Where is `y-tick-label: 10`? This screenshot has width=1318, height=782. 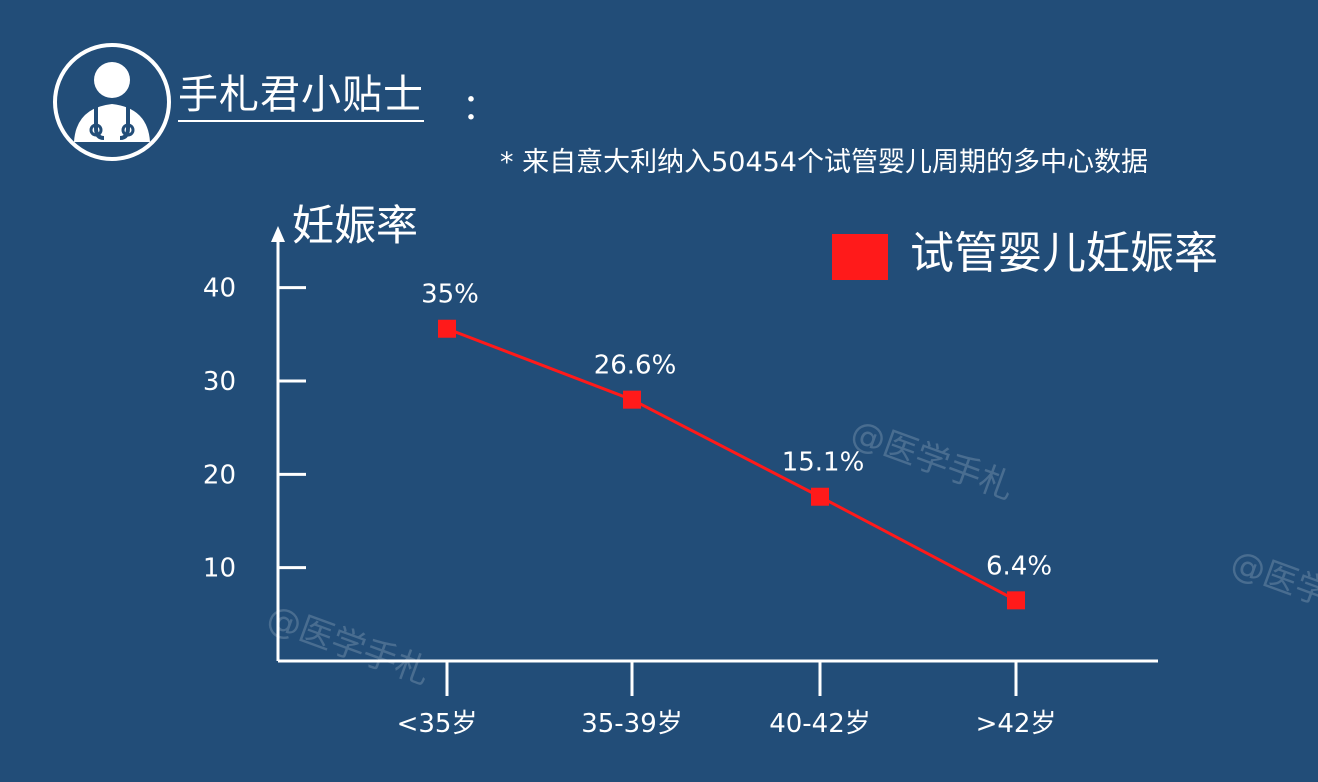 y-tick-label: 10 is located at coordinates (219, 569).